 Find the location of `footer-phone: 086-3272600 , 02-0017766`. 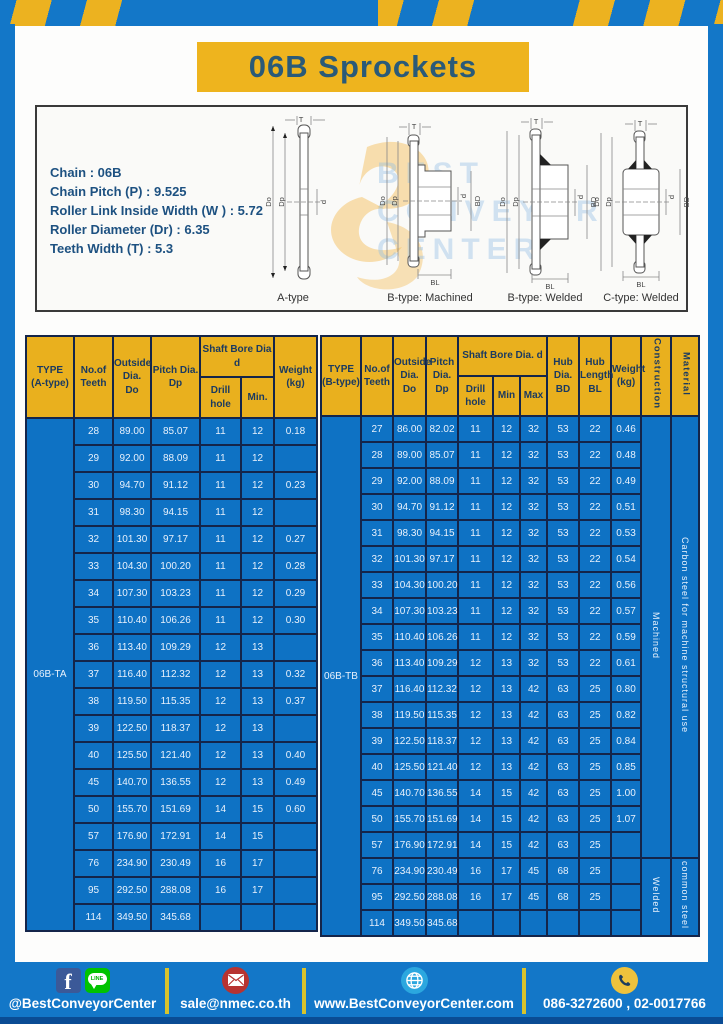

footer-phone: 086-3272600 , 02-0017766 is located at coordinates (624, 993).